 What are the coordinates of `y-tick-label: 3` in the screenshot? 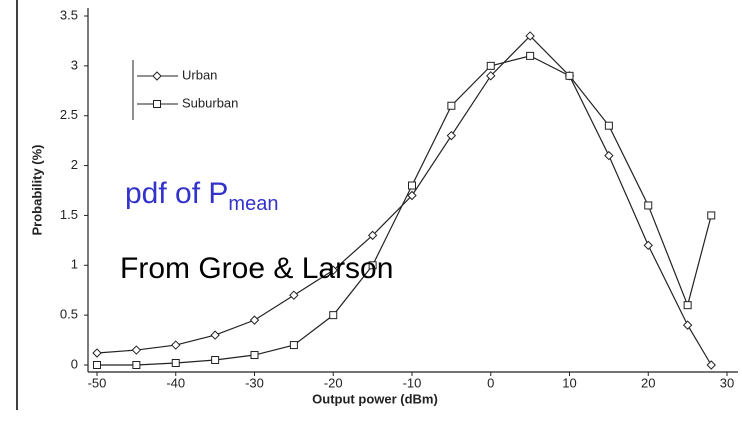 It's located at (74, 64).